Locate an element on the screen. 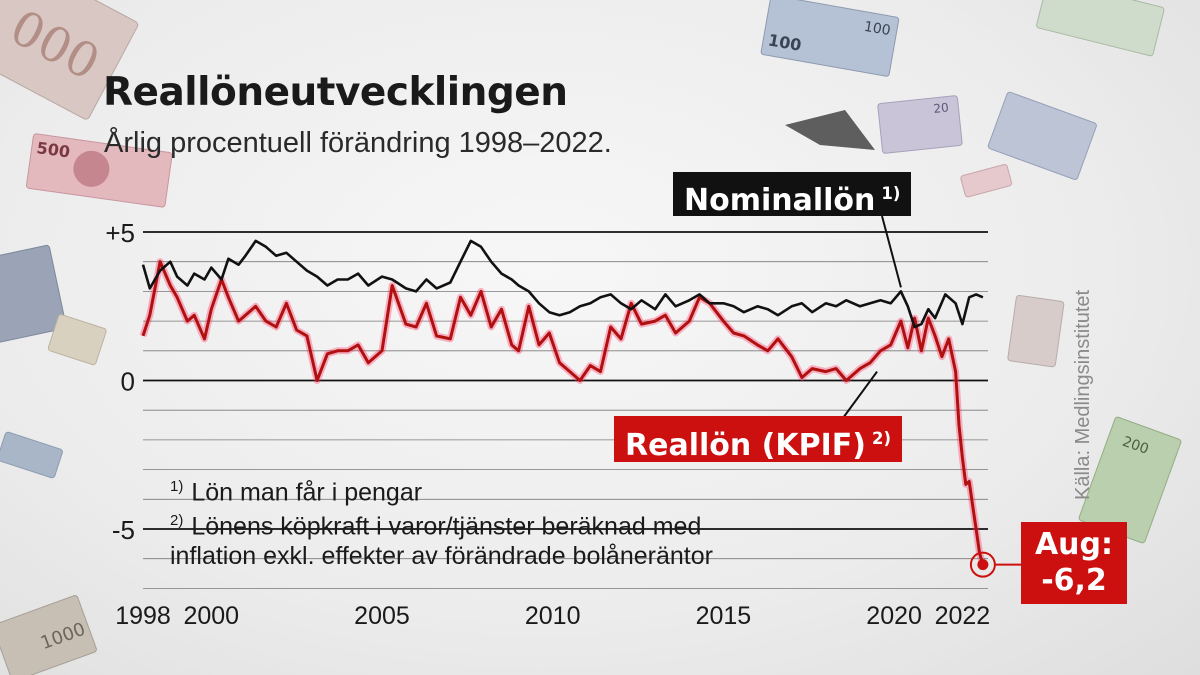  svg-text: 20 is located at coordinates (941, 108).